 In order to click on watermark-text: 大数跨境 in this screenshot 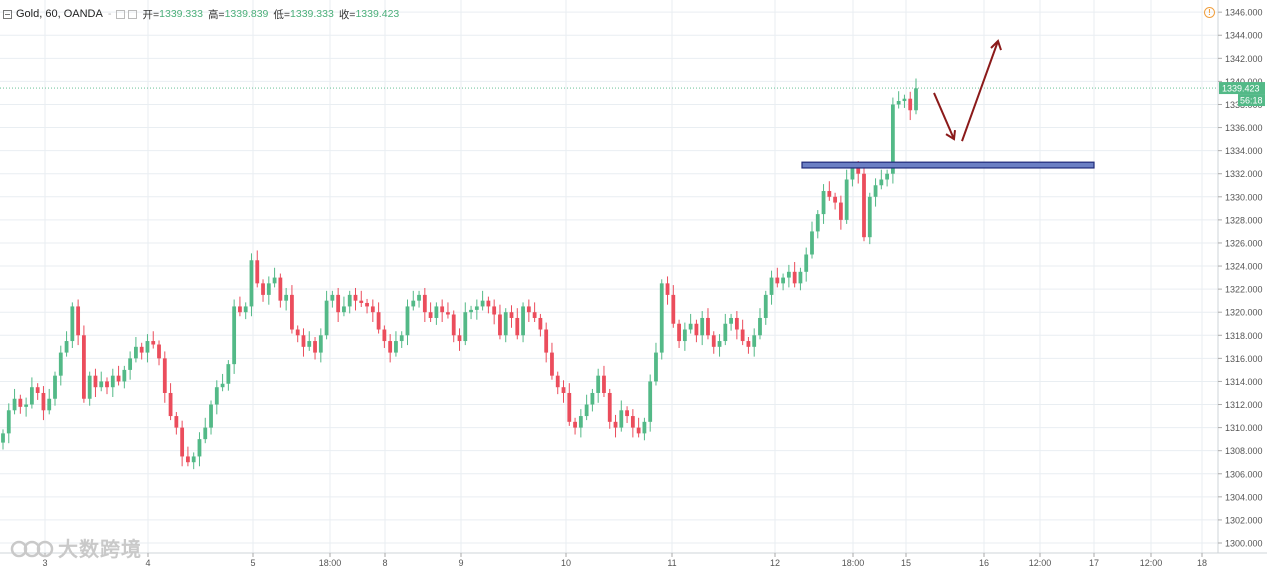, I will do `click(100, 550)`.